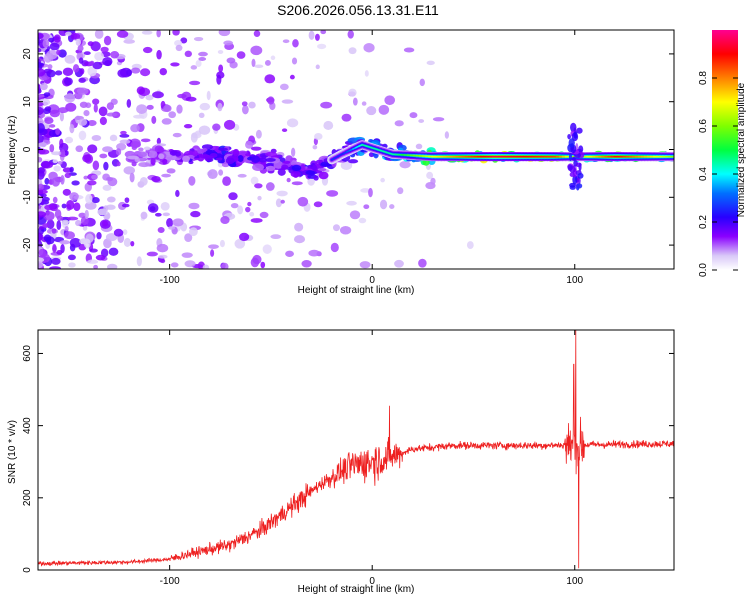 This screenshot has width=750, height=600. Describe the element at coordinates (358, 10) in the screenshot. I see `chart-title: S206.2026.056.13.31.E11` at that location.